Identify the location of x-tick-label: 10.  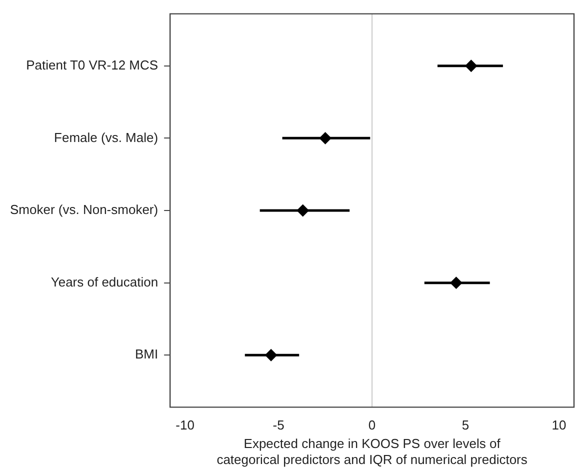
(559, 425).